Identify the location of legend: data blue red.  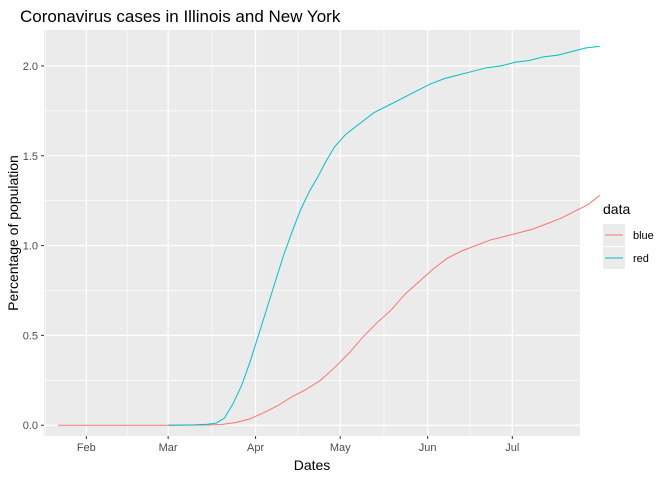
(628, 235).